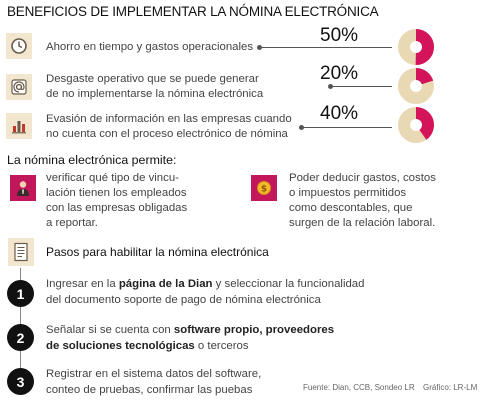 The width and height of the screenshot is (480, 400). Describe the element at coordinates (92, 160) in the screenshot. I see `permite-heading: La nómina electrónica permite:` at that location.